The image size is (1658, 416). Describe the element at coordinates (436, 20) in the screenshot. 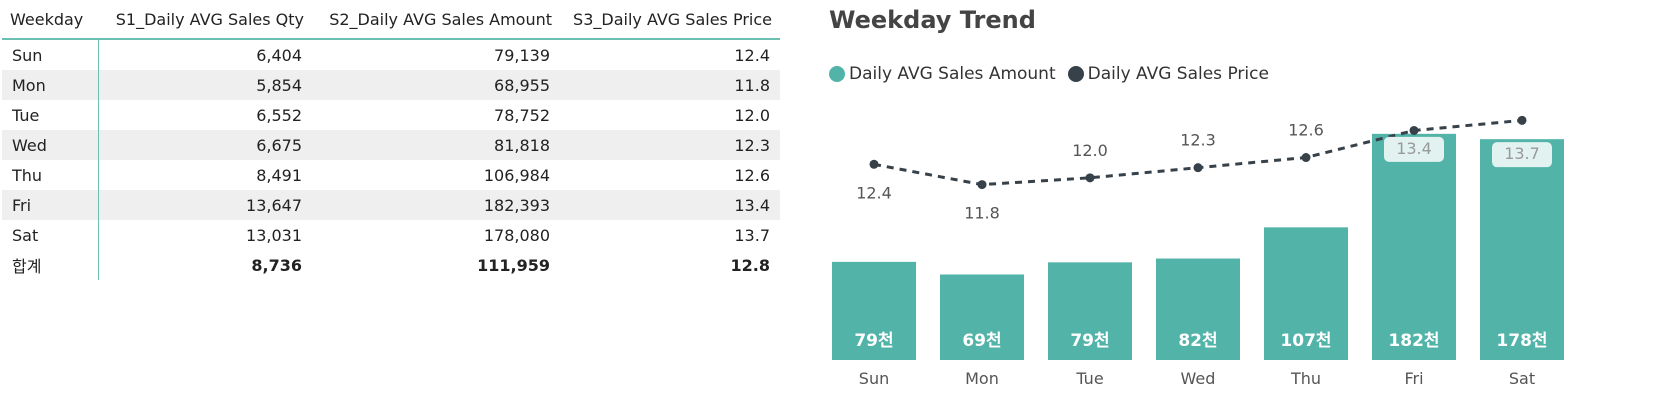

I see `header-amount: S2_Daily AVG Sales Amount` at that location.